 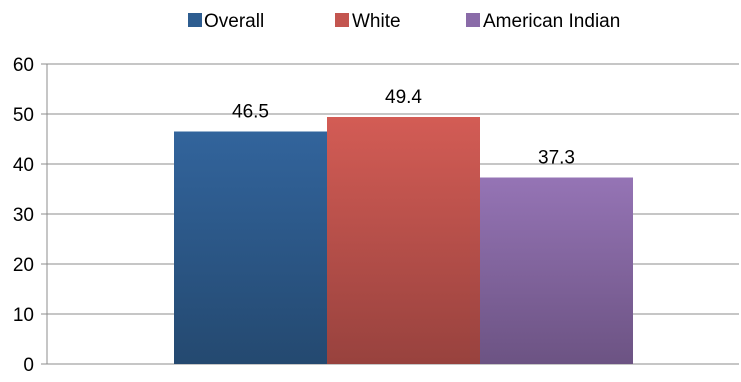 I want to click on bar-white, so click(x=403, y=240).